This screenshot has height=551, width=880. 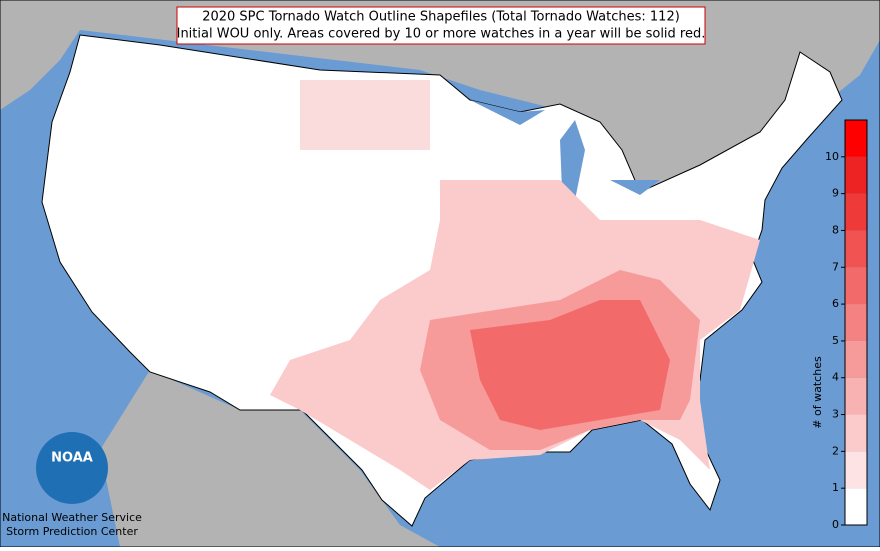 What do you see at coordinates (835, 193) in the screenshot?
I see `colorbar-tick-label: 9` at bounding box center [835, 193].